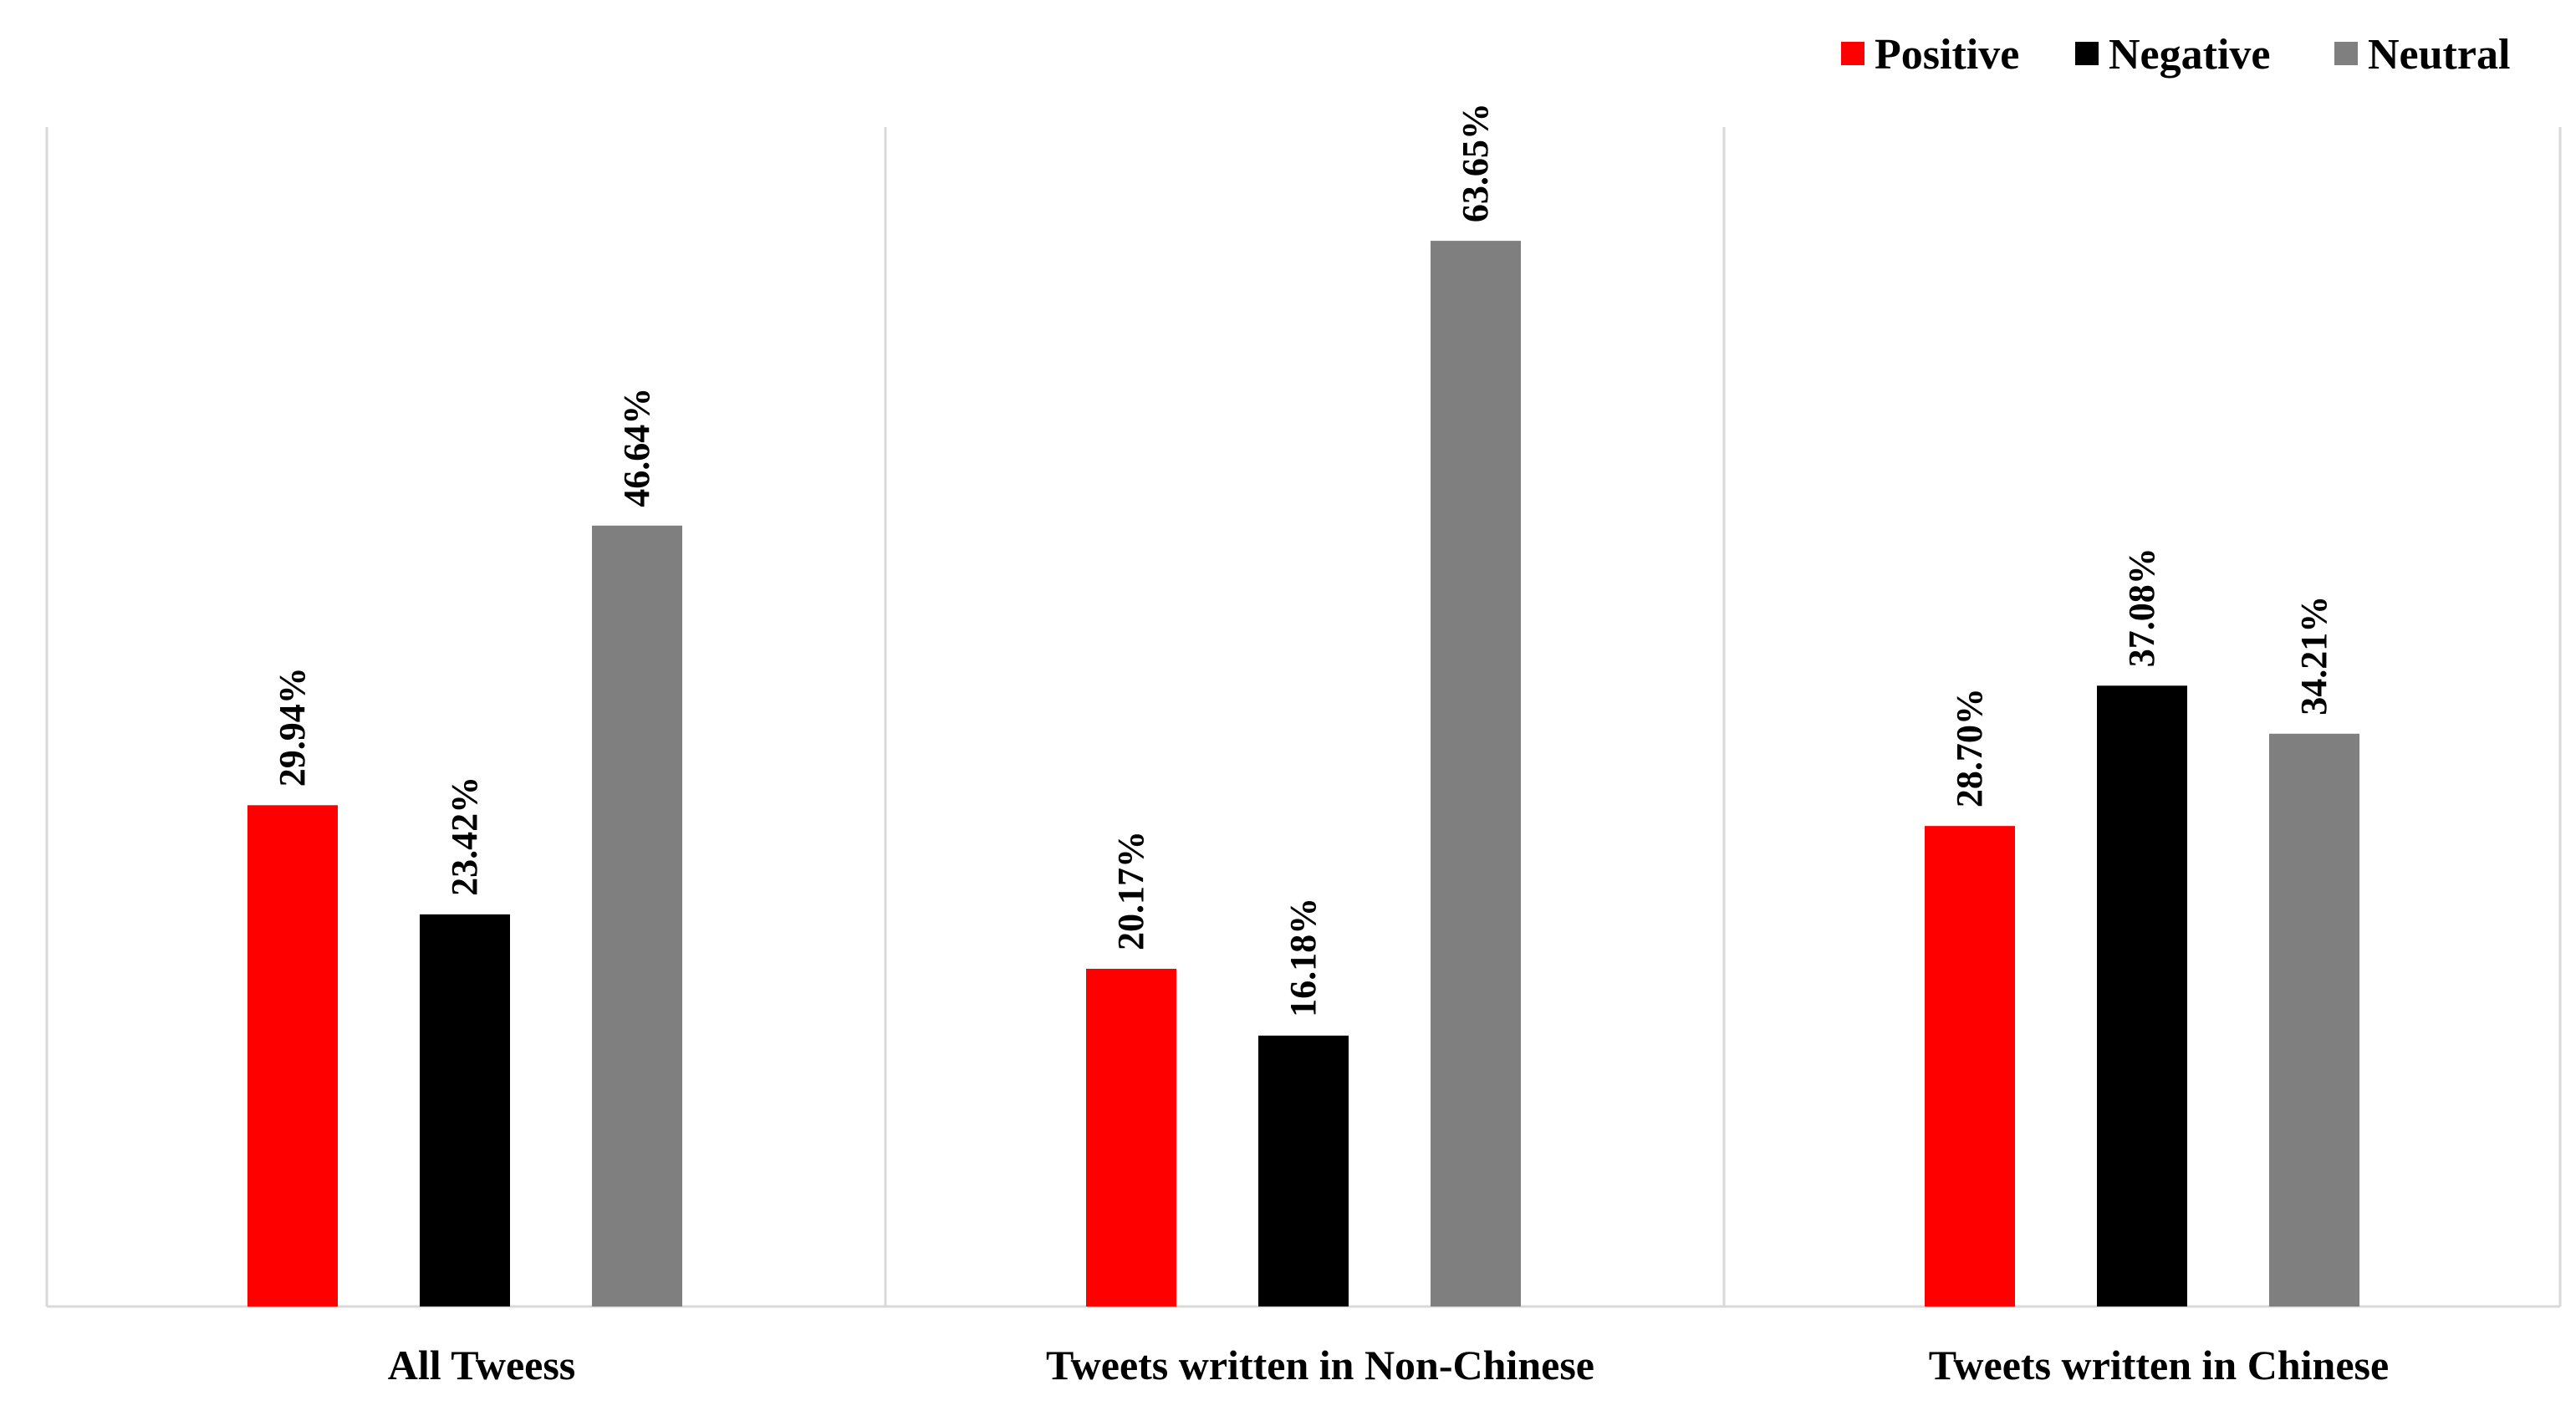  What do you see at coordinates (1853, 53) in the screenshot?
I see `legend-swatch-positive` at bounding box center [1853, 53].